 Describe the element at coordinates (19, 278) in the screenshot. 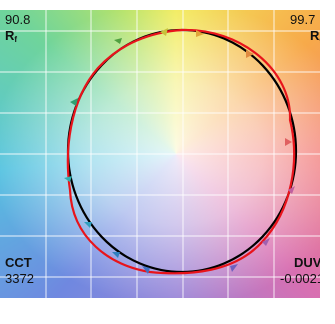

I see `cct-value: 3372` at that location.